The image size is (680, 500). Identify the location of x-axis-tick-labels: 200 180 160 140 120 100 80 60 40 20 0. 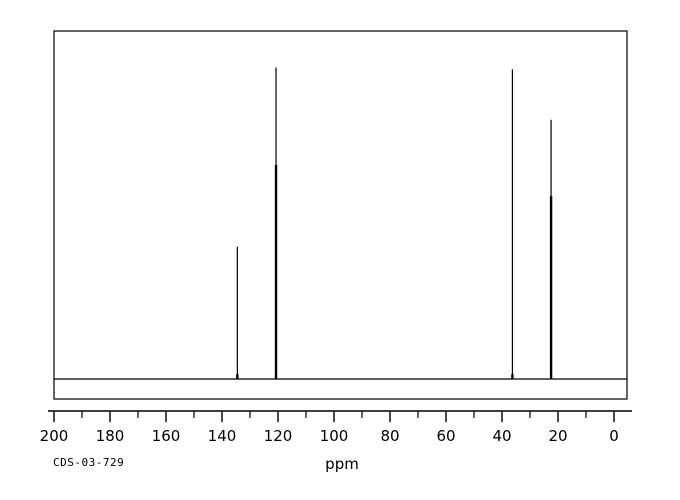
(329, 436).